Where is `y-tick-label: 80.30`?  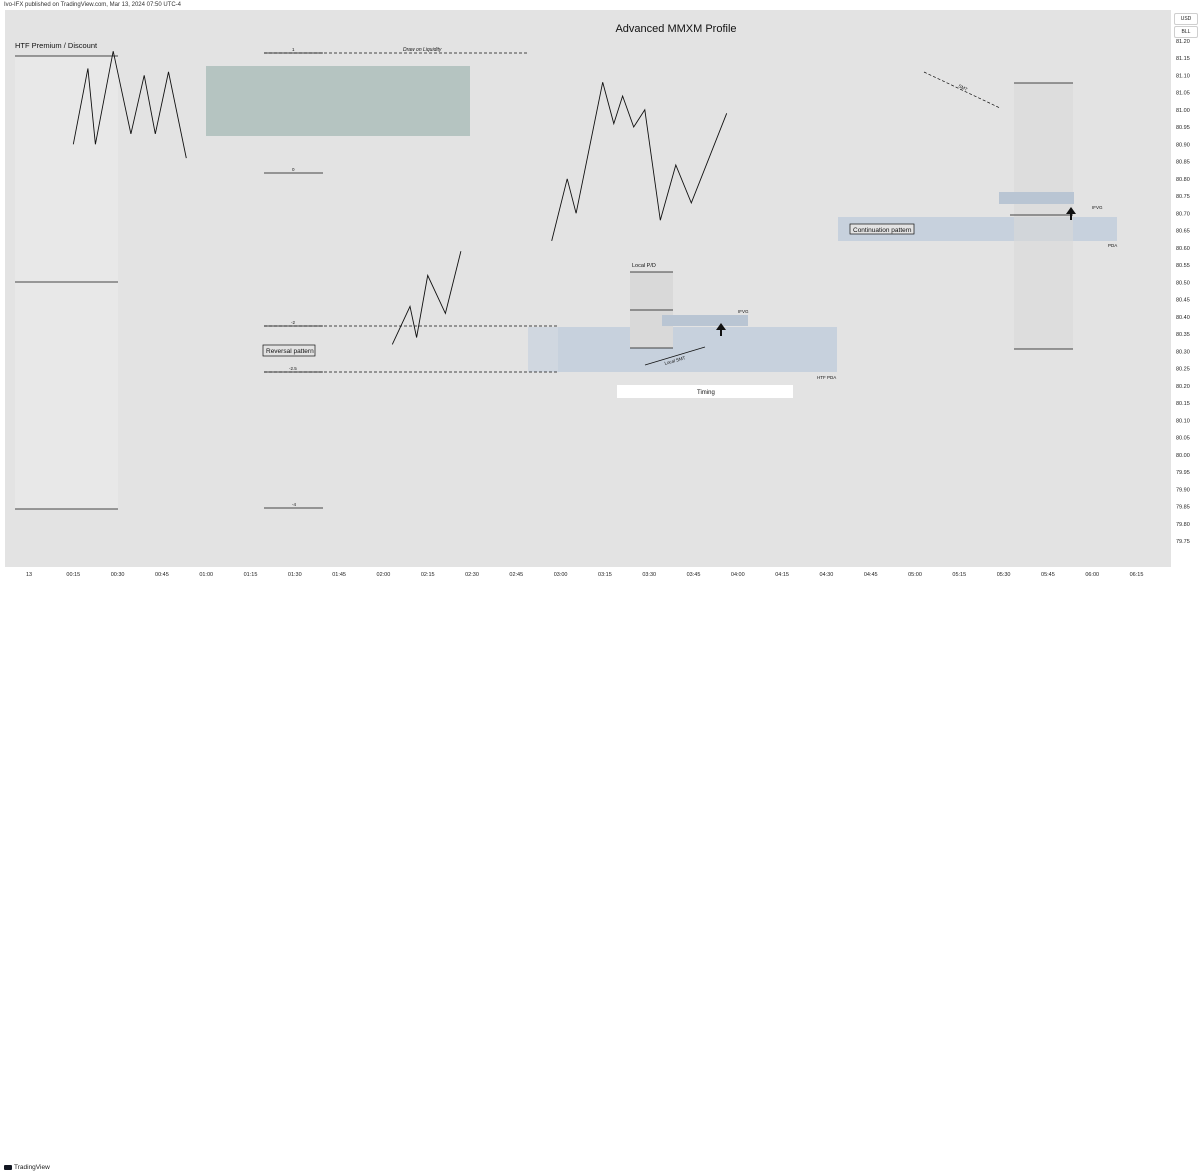 y-tick-label: 80.30 is located at coordinates (1183, 352).